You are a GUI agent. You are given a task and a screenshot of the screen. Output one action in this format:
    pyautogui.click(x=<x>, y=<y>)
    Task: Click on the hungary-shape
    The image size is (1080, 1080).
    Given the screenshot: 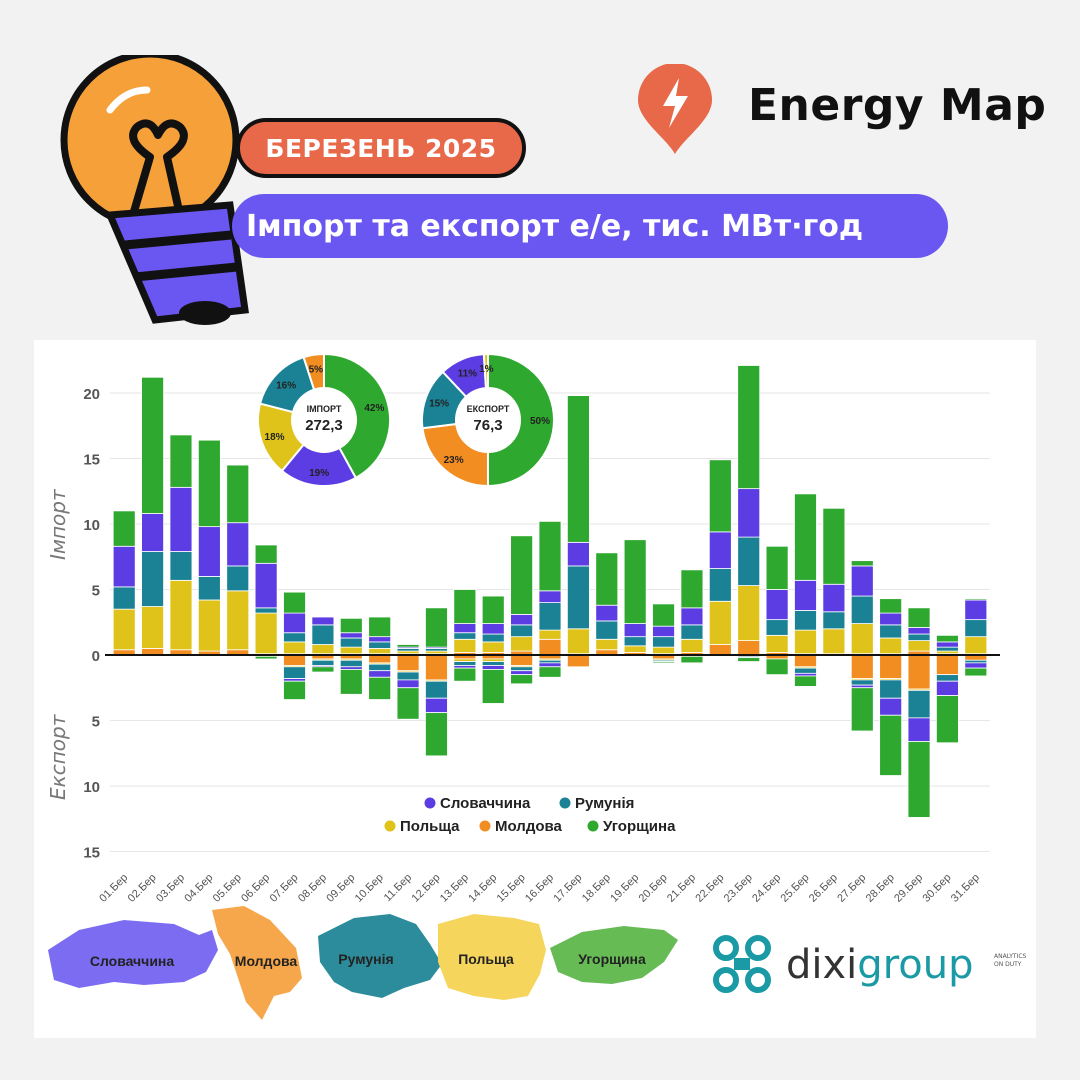 What is the action you would take?
    pyautogui.click(x=614, y=955)
    